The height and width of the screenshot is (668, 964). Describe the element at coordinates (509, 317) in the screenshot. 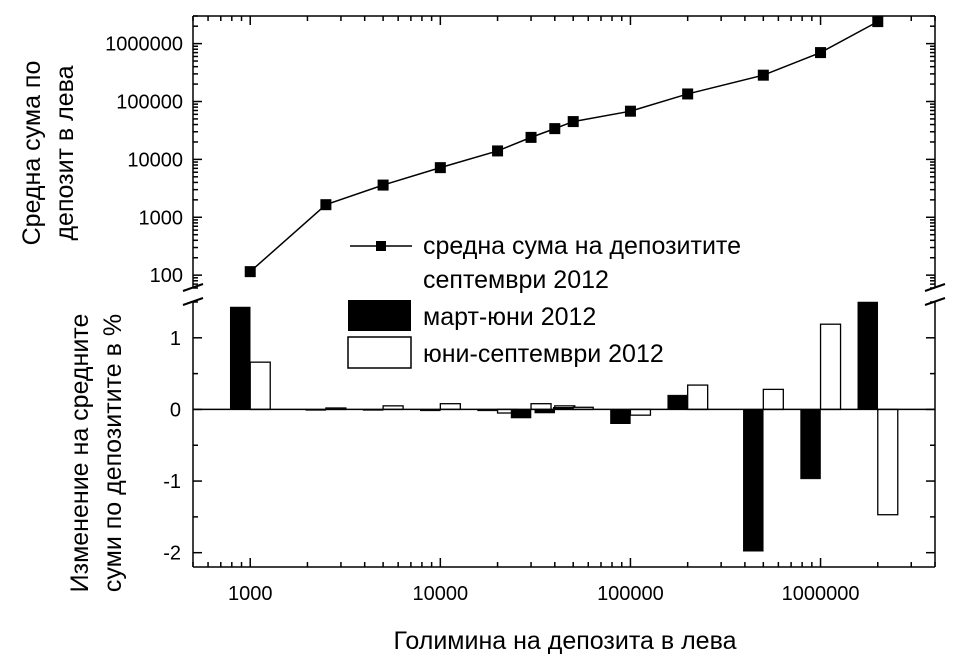

I see `legend-black-label: март-юни 2012` at that location.